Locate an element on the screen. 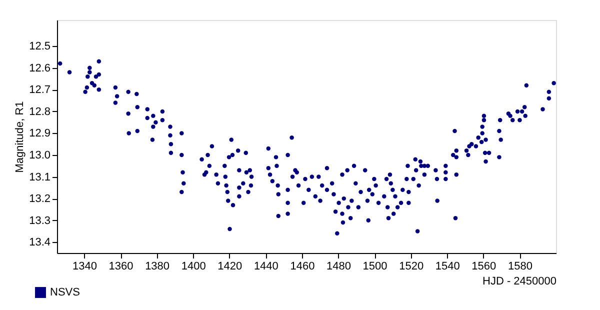  y-tick-label: 12.9 is located at coordinates (39, 134).